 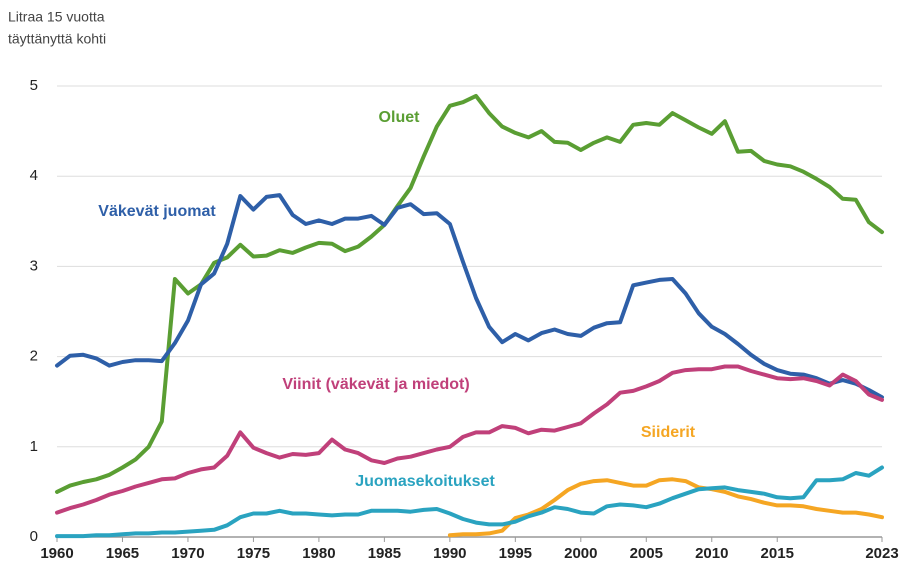 I want to click on x-tick-label: 1990, so click(x=449, y=553).